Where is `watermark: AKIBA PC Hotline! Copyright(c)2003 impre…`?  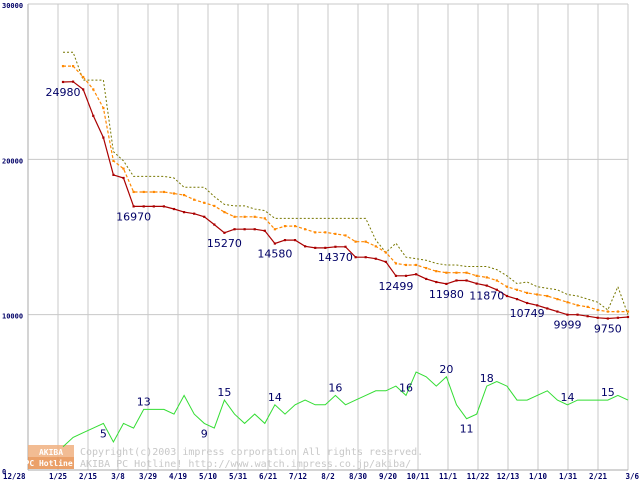 watermark: AKIBA PC Hotline! Copyright(c)2003 impre… is located at coordinates (224, 457).